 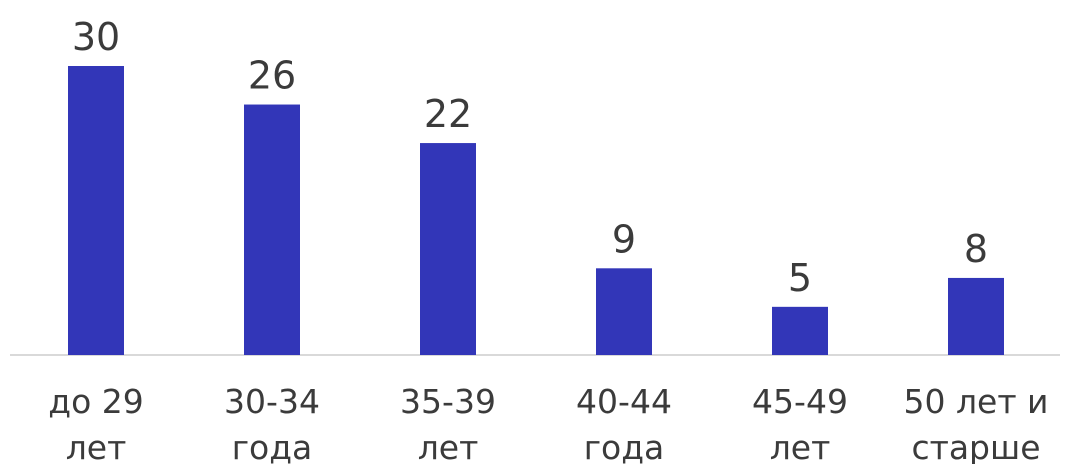 I want to click on value-label-0: 30, so click(x=96, y=37).